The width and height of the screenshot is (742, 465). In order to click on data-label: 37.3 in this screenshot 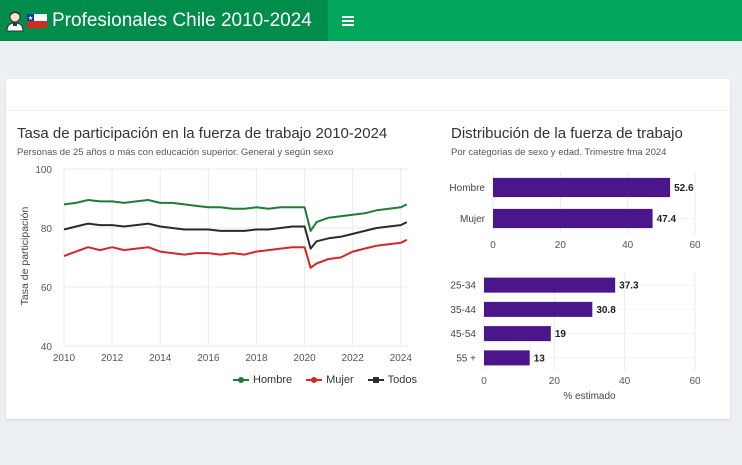, I will do `click(629, 286)`.